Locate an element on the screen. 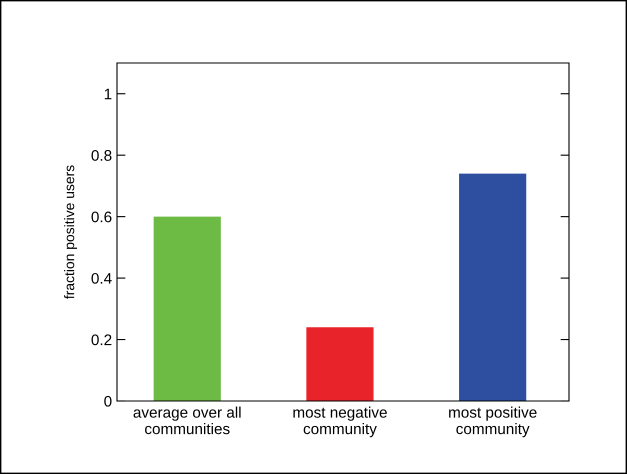 The width and height of the screenshot is (627, 474). x-tick-label: average over all communities is located at coordinates (187, 420).